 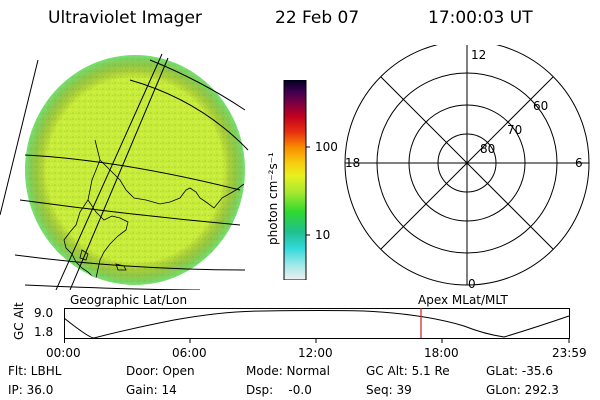 What do you see at coordinates (478, 55) in the screenshot?
I see `polar-label-12: 12` at bounding box center [478, 55].